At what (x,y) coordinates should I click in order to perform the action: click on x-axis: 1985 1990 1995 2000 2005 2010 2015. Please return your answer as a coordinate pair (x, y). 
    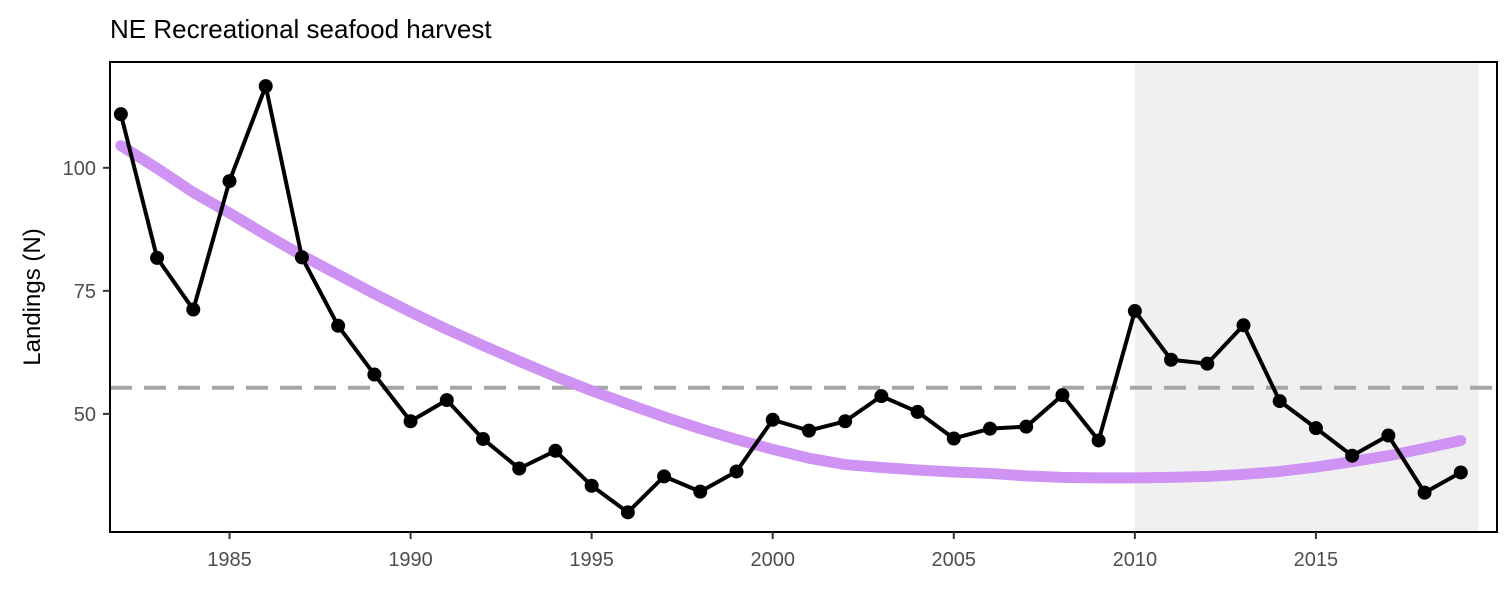
    Looking at the image, I should click on (772, 551).